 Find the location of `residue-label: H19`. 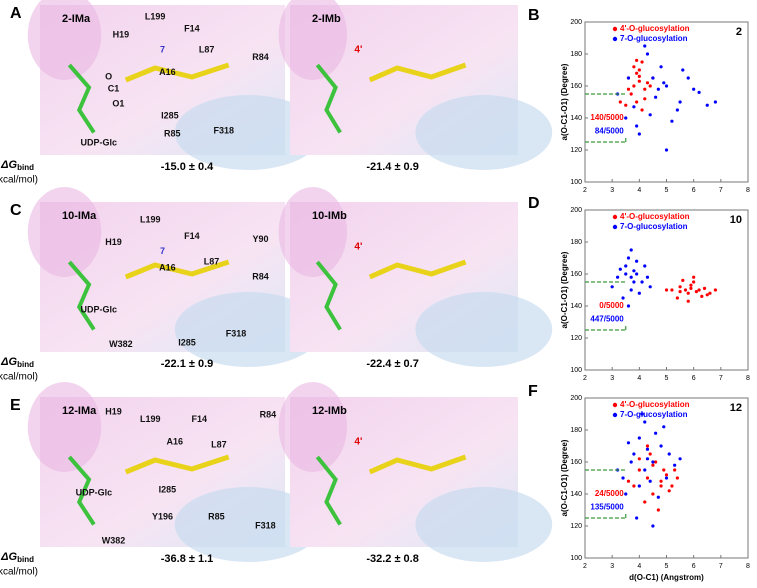

residue-label: H19 is located at coordinates (113, 242).